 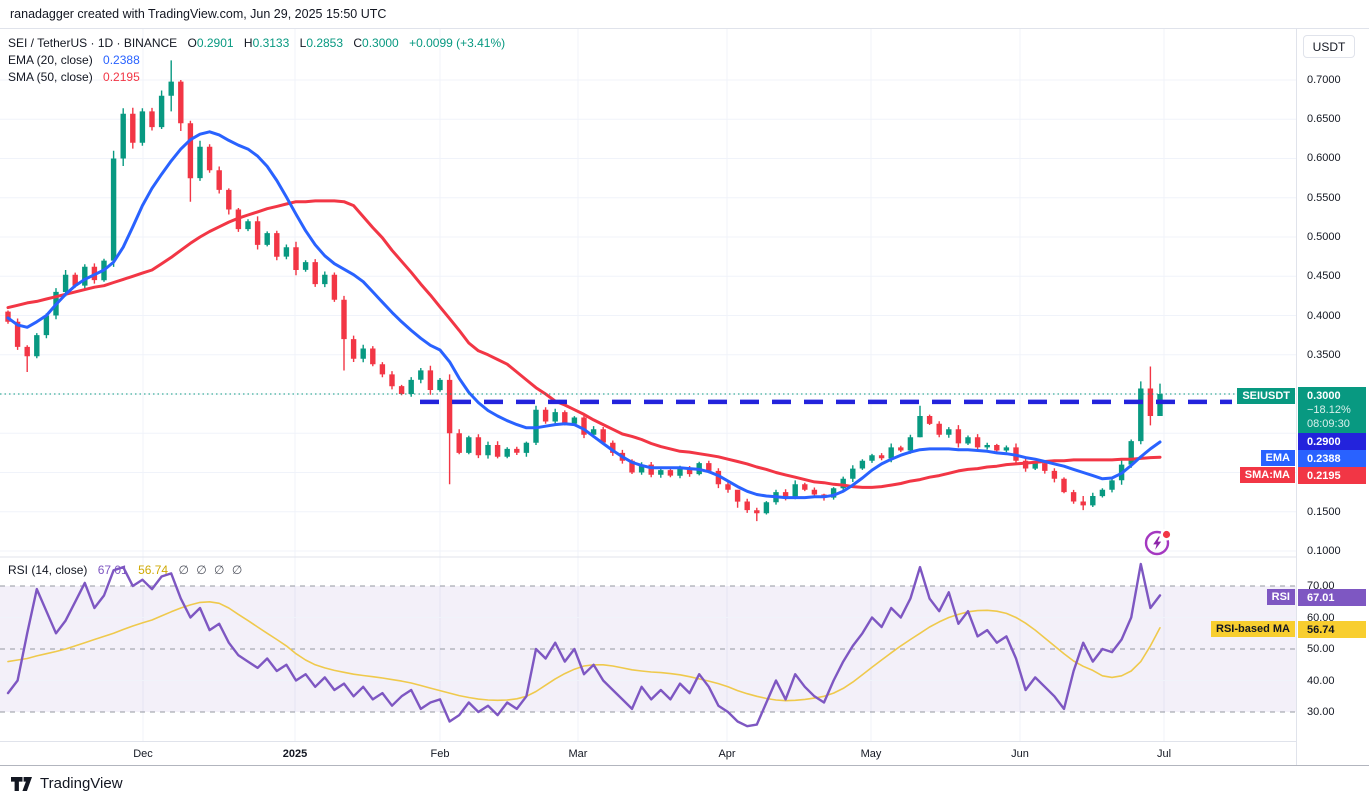 I want to click on axis-price-label: 0.4500, so click(x=1324, y=276).